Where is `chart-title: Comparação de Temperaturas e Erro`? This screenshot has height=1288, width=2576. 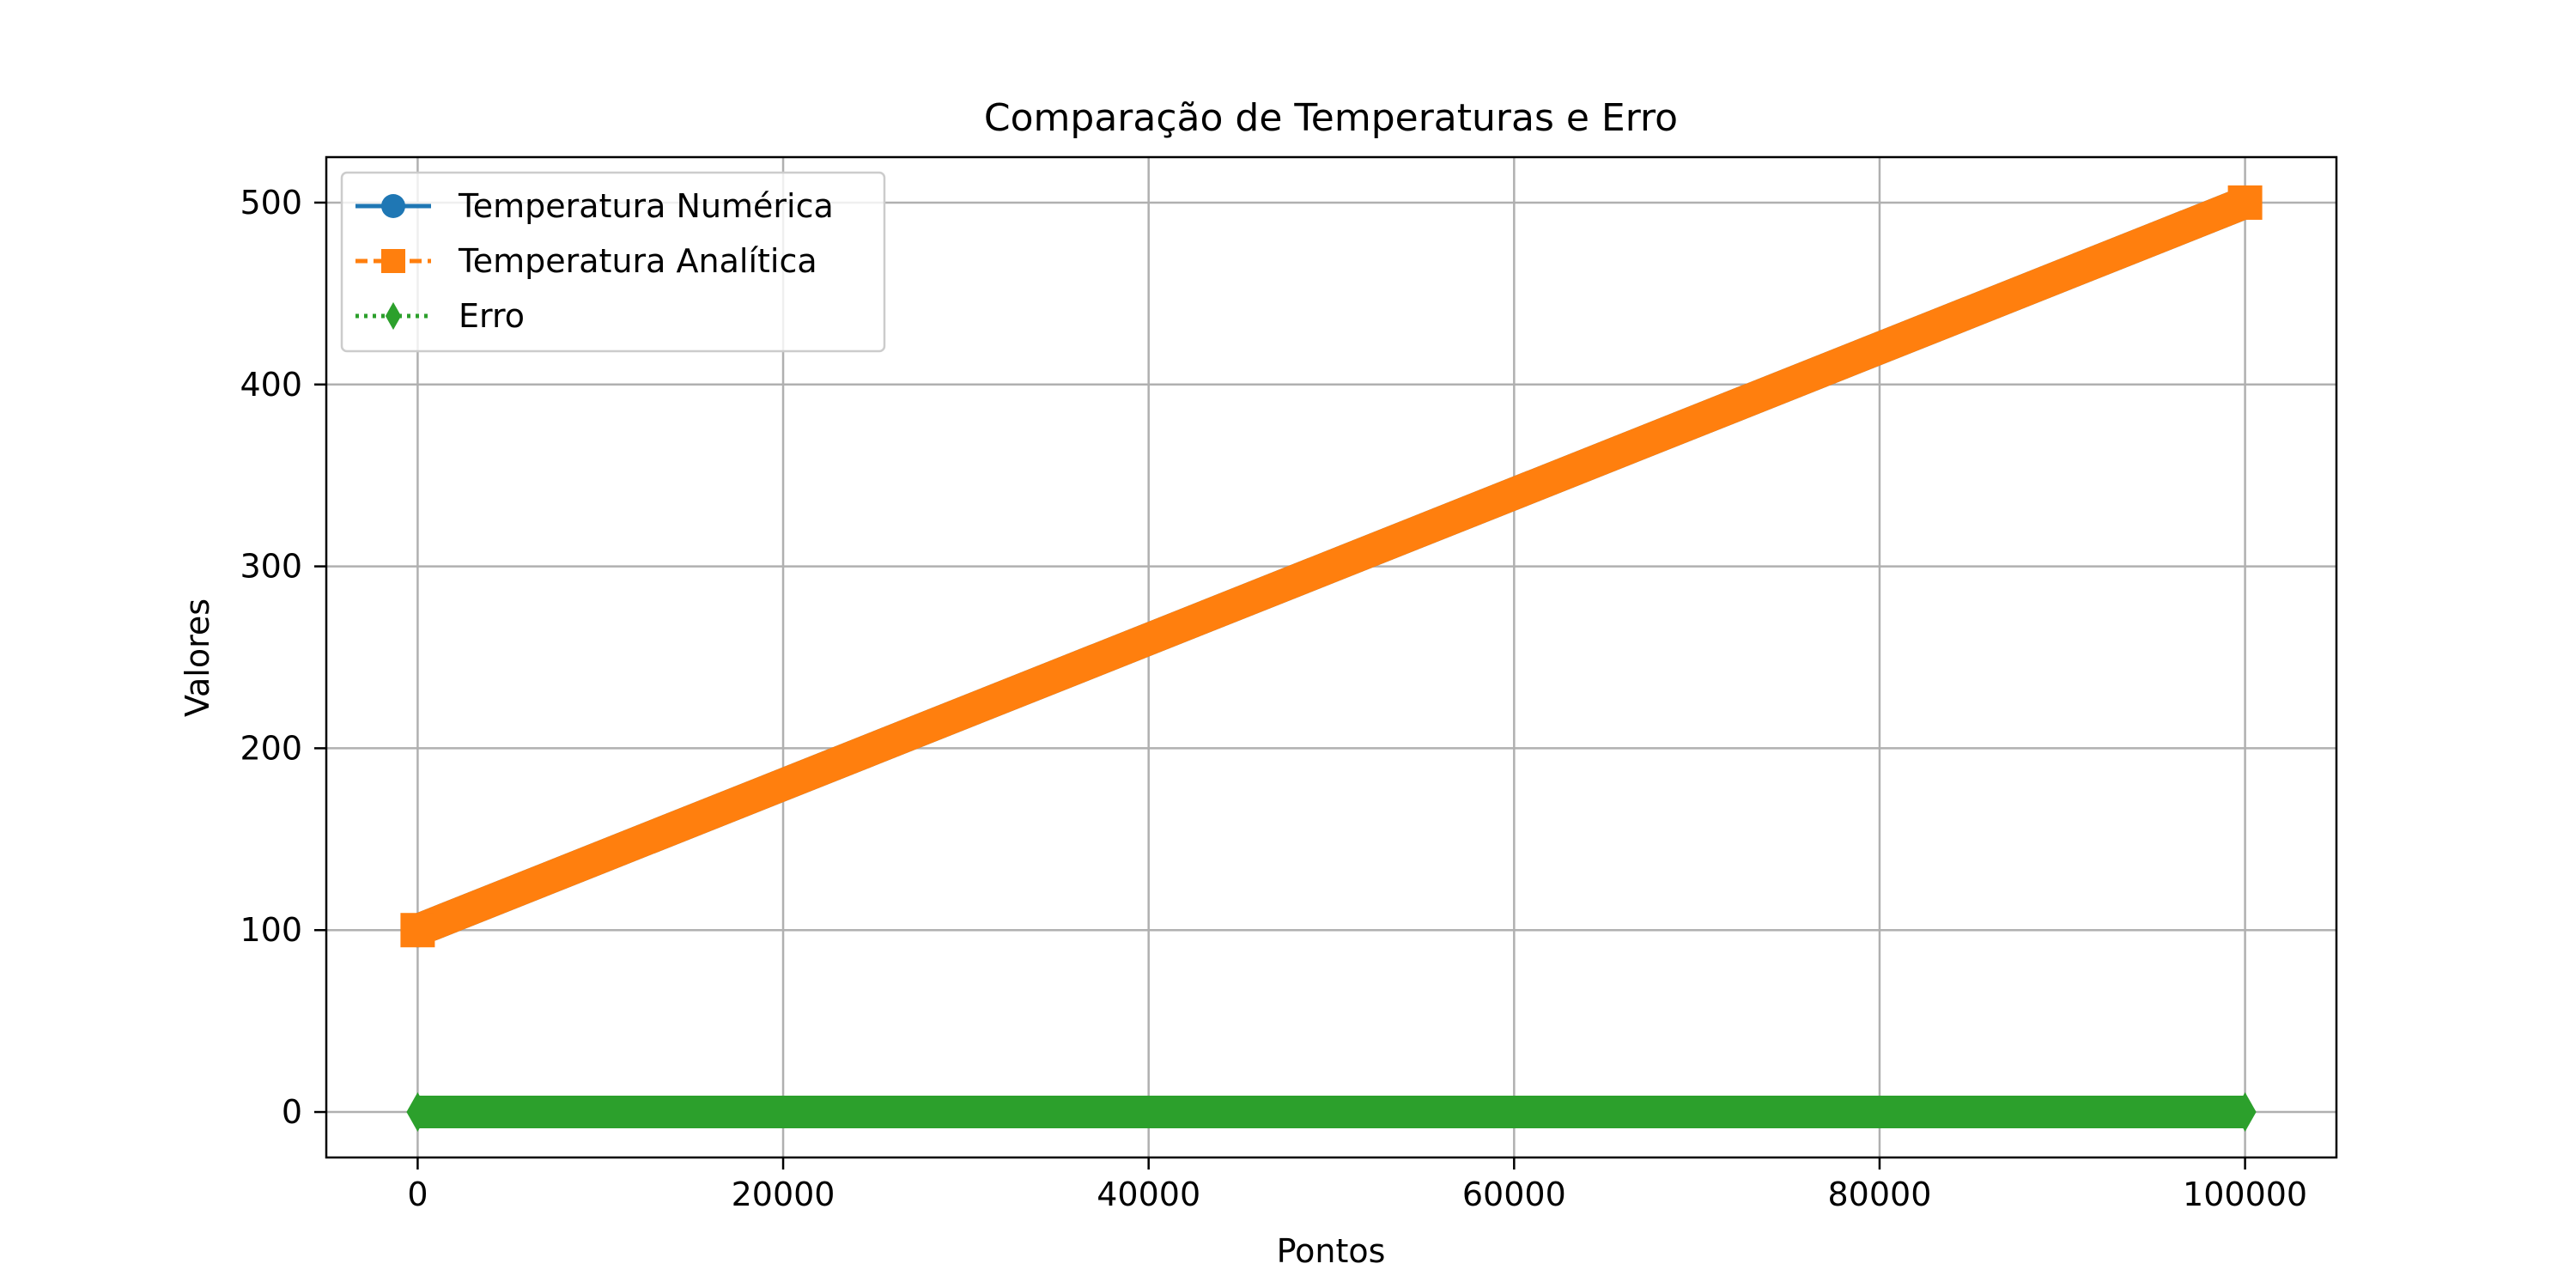 chart-title: Comparação de Temperaturas e Erro is located at coordinates (1331, 118).